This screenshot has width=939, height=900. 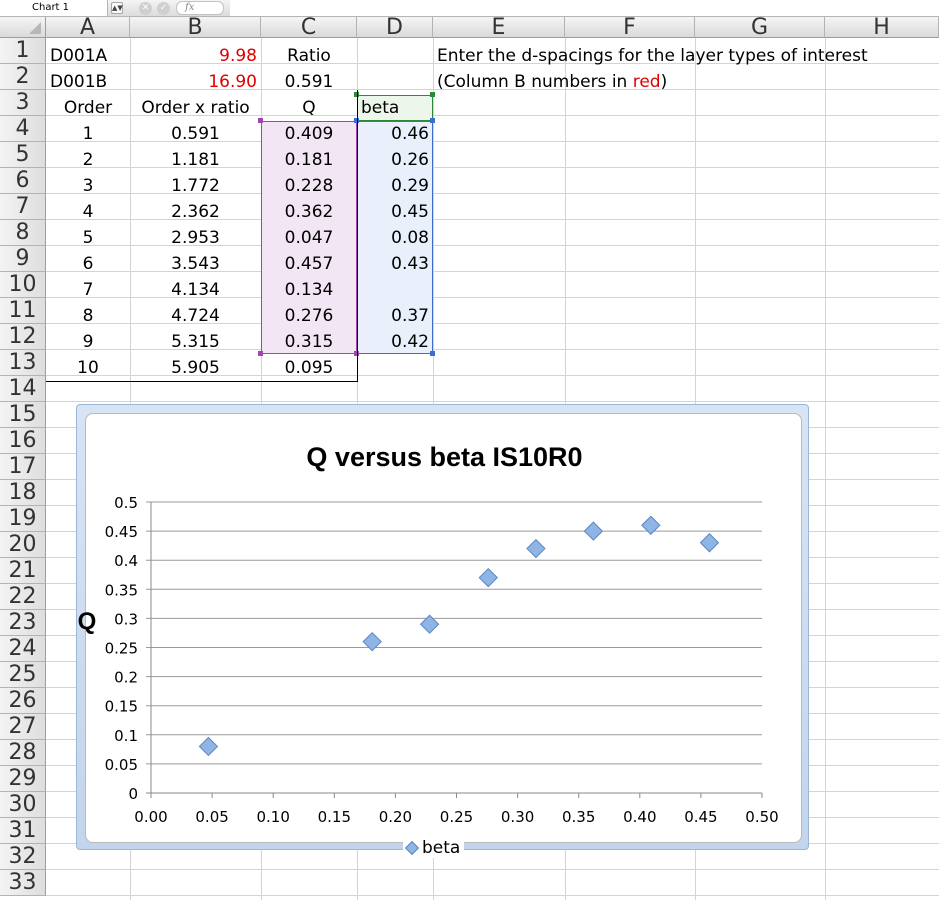 What do you see at coordinates (23, 155) in the screenshot?
I see `row-header-5: 5` at bounding box center [23, 155].